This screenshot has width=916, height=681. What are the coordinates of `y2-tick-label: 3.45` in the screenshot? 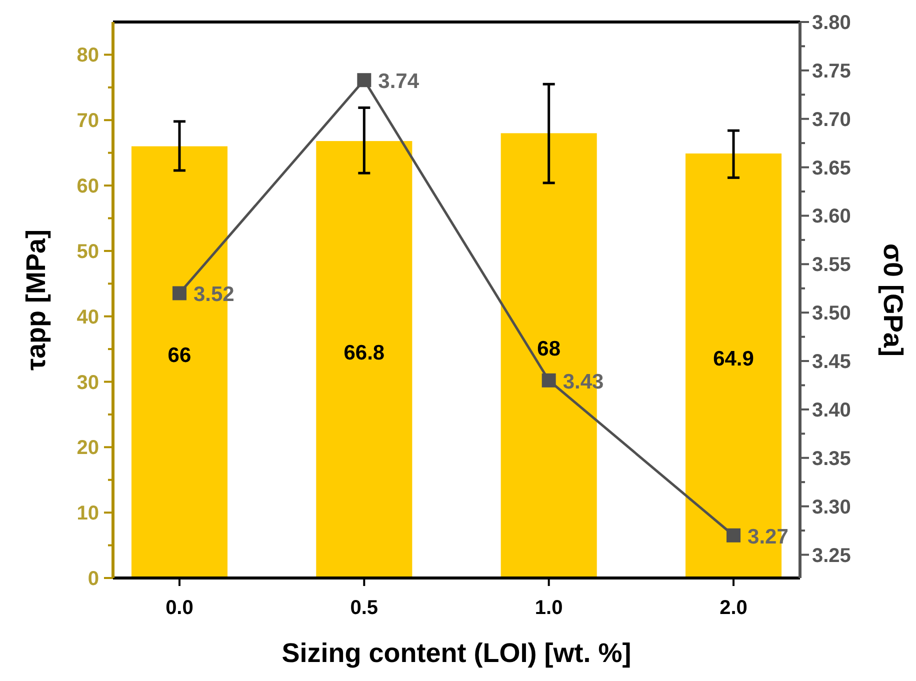 It's located at (831, 362).